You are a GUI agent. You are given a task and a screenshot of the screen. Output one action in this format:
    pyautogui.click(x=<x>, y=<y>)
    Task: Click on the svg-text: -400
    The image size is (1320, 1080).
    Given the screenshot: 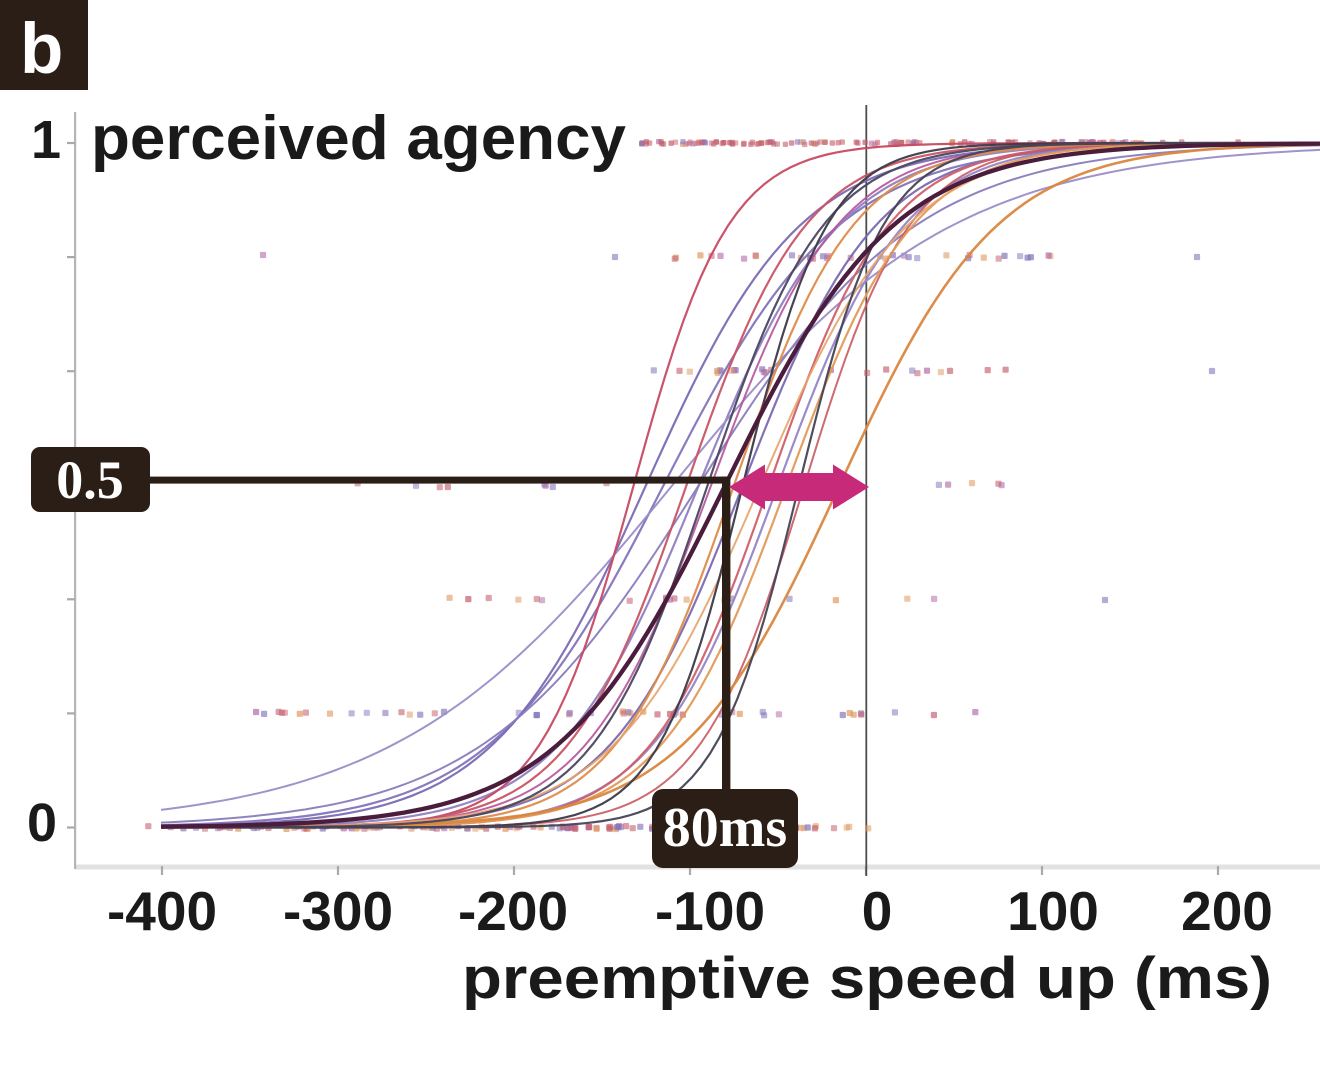 What is the action you would take?
    pyautogui.click(x=162, y=911)
    